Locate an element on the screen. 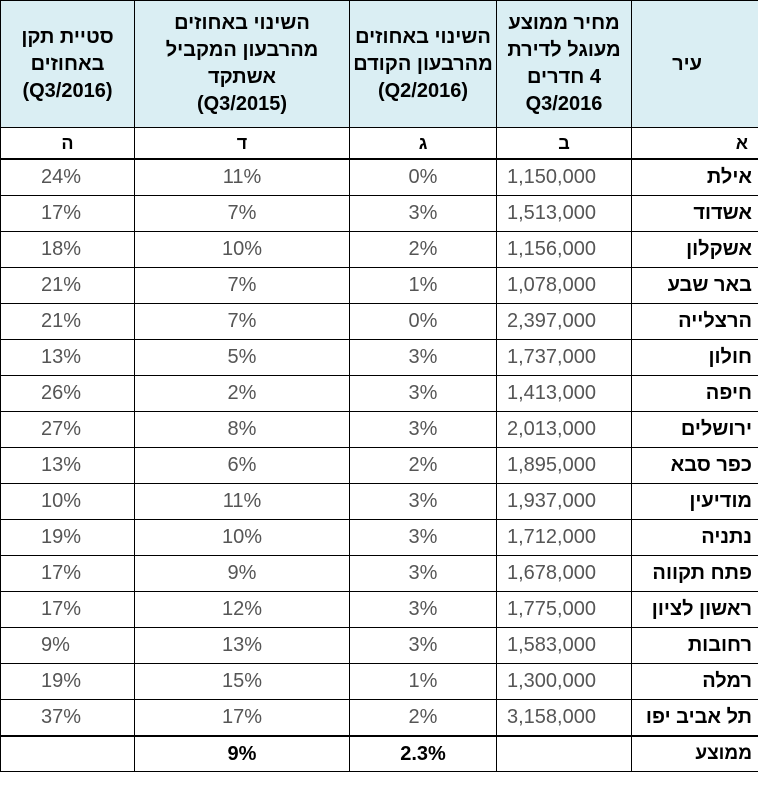 The height and width of the screenshot is (797, 758). city-cell: נתניה is located at coordinates (694, 537).